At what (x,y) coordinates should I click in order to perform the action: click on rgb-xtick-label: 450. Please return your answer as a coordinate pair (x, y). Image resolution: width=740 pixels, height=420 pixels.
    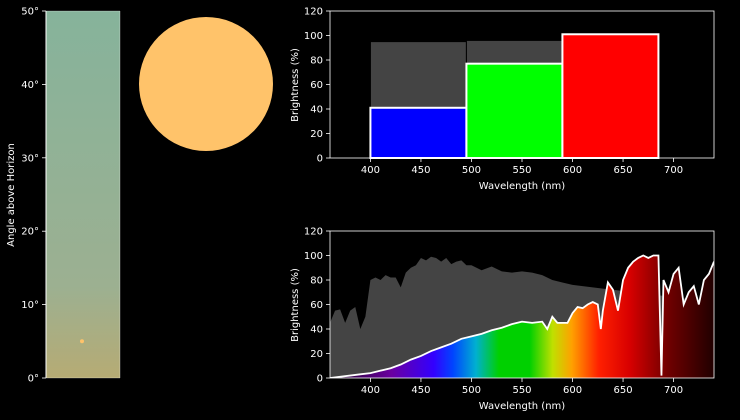
    Looking at the image, I should click on (420, 170).